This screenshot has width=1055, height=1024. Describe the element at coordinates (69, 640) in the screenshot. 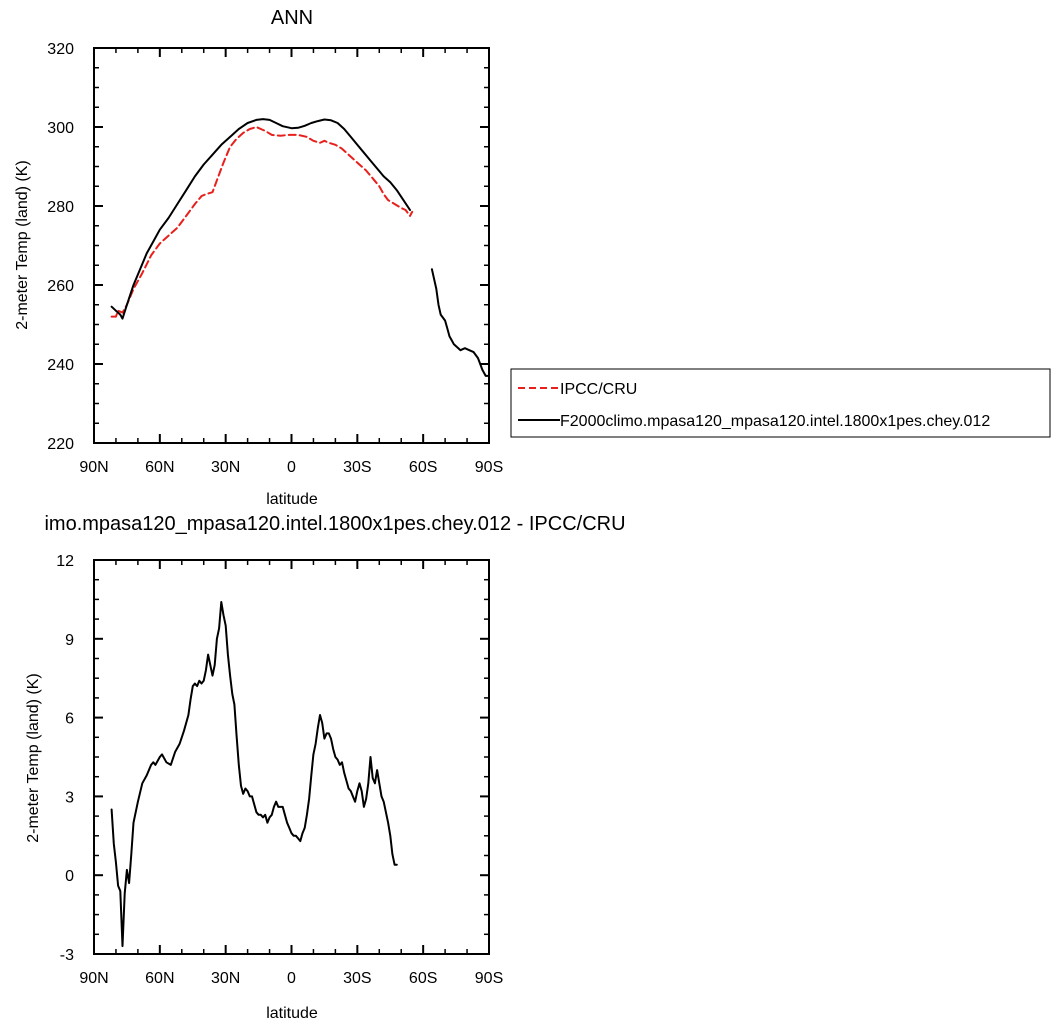

I see `y-tick-label: 9` at that location.